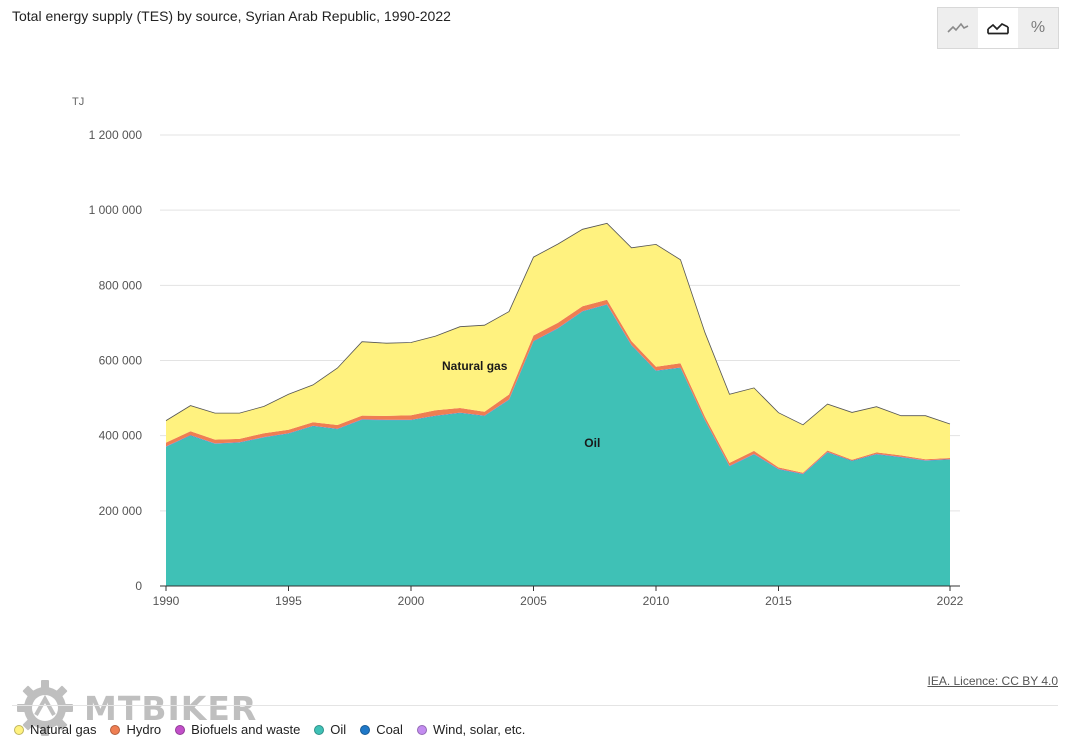 The image size is (1075, 749). I want to click on x-tick-label: 2010, so click(656, 601).